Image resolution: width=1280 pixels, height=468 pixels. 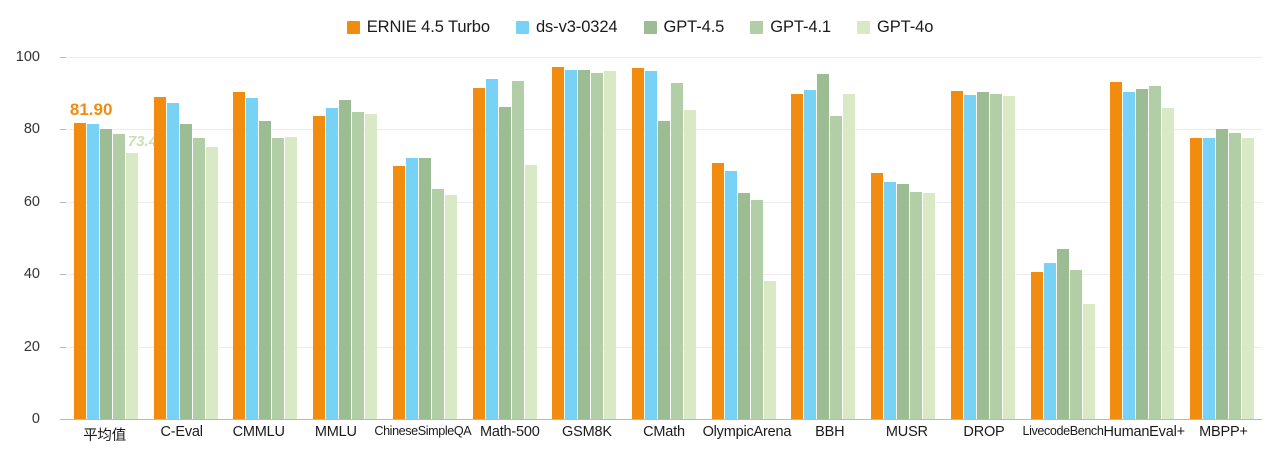 What do you see at coordinates (683, 27) in the screenshot?
I see `legend-item: GPT-4.5` at bounding box center [683, 27].